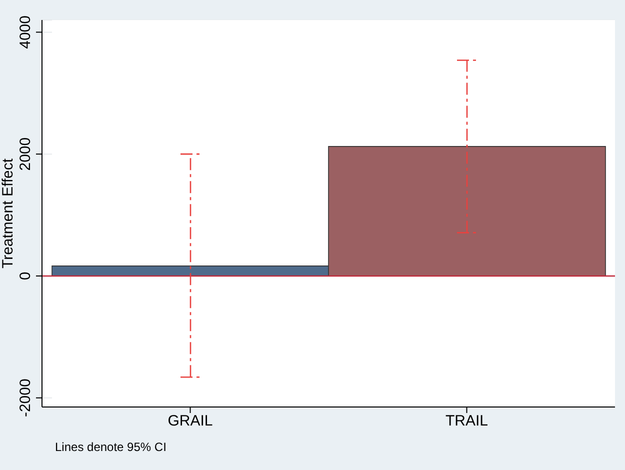 The image size is (625, 470). I want to click on y-tick-label: 2000, so click(25, 154).